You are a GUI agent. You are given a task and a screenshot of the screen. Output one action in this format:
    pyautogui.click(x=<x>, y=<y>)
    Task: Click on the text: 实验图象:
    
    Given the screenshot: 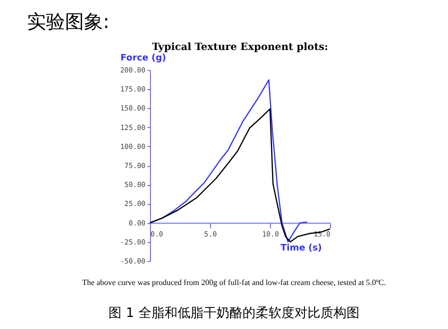 What is the action you would take?
    pyautogui.click(x=68, y=22)
    